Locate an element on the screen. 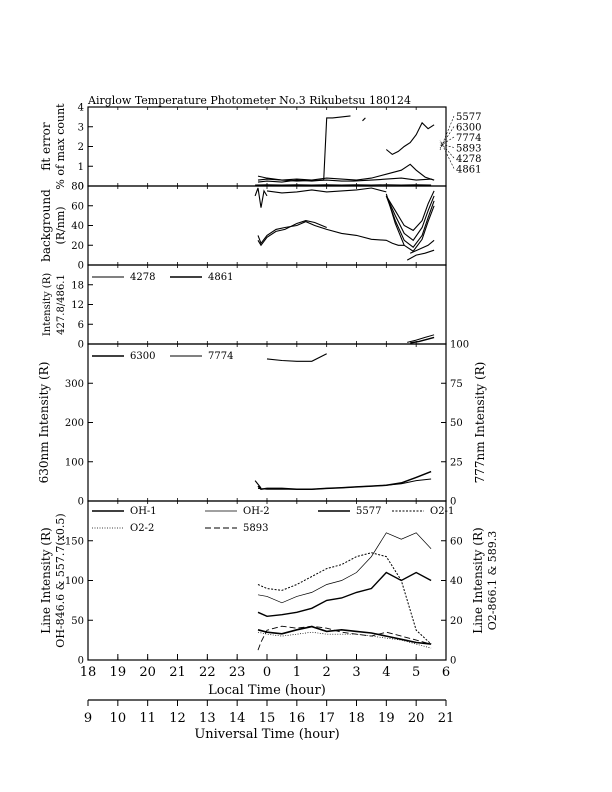  y-tick-label: 2 is located at coordinates (81, 147).